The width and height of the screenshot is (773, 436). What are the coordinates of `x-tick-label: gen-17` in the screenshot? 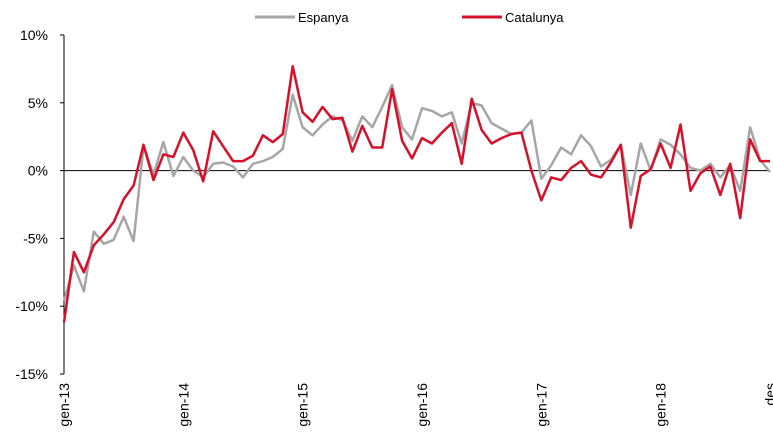 It's located at (541, 405).